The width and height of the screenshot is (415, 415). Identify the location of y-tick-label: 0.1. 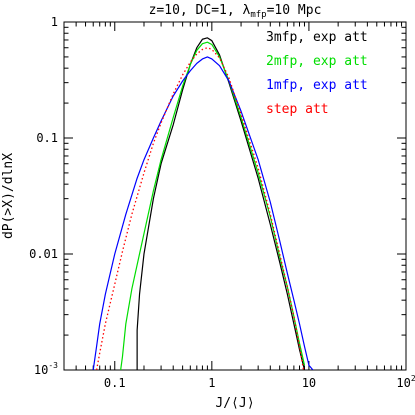
(47, 138).